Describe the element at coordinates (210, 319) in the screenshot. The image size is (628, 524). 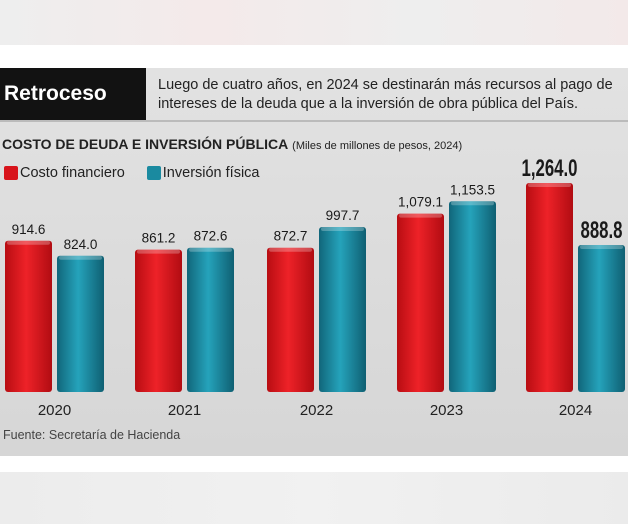
I see `bar-inversion-2021` at that location.